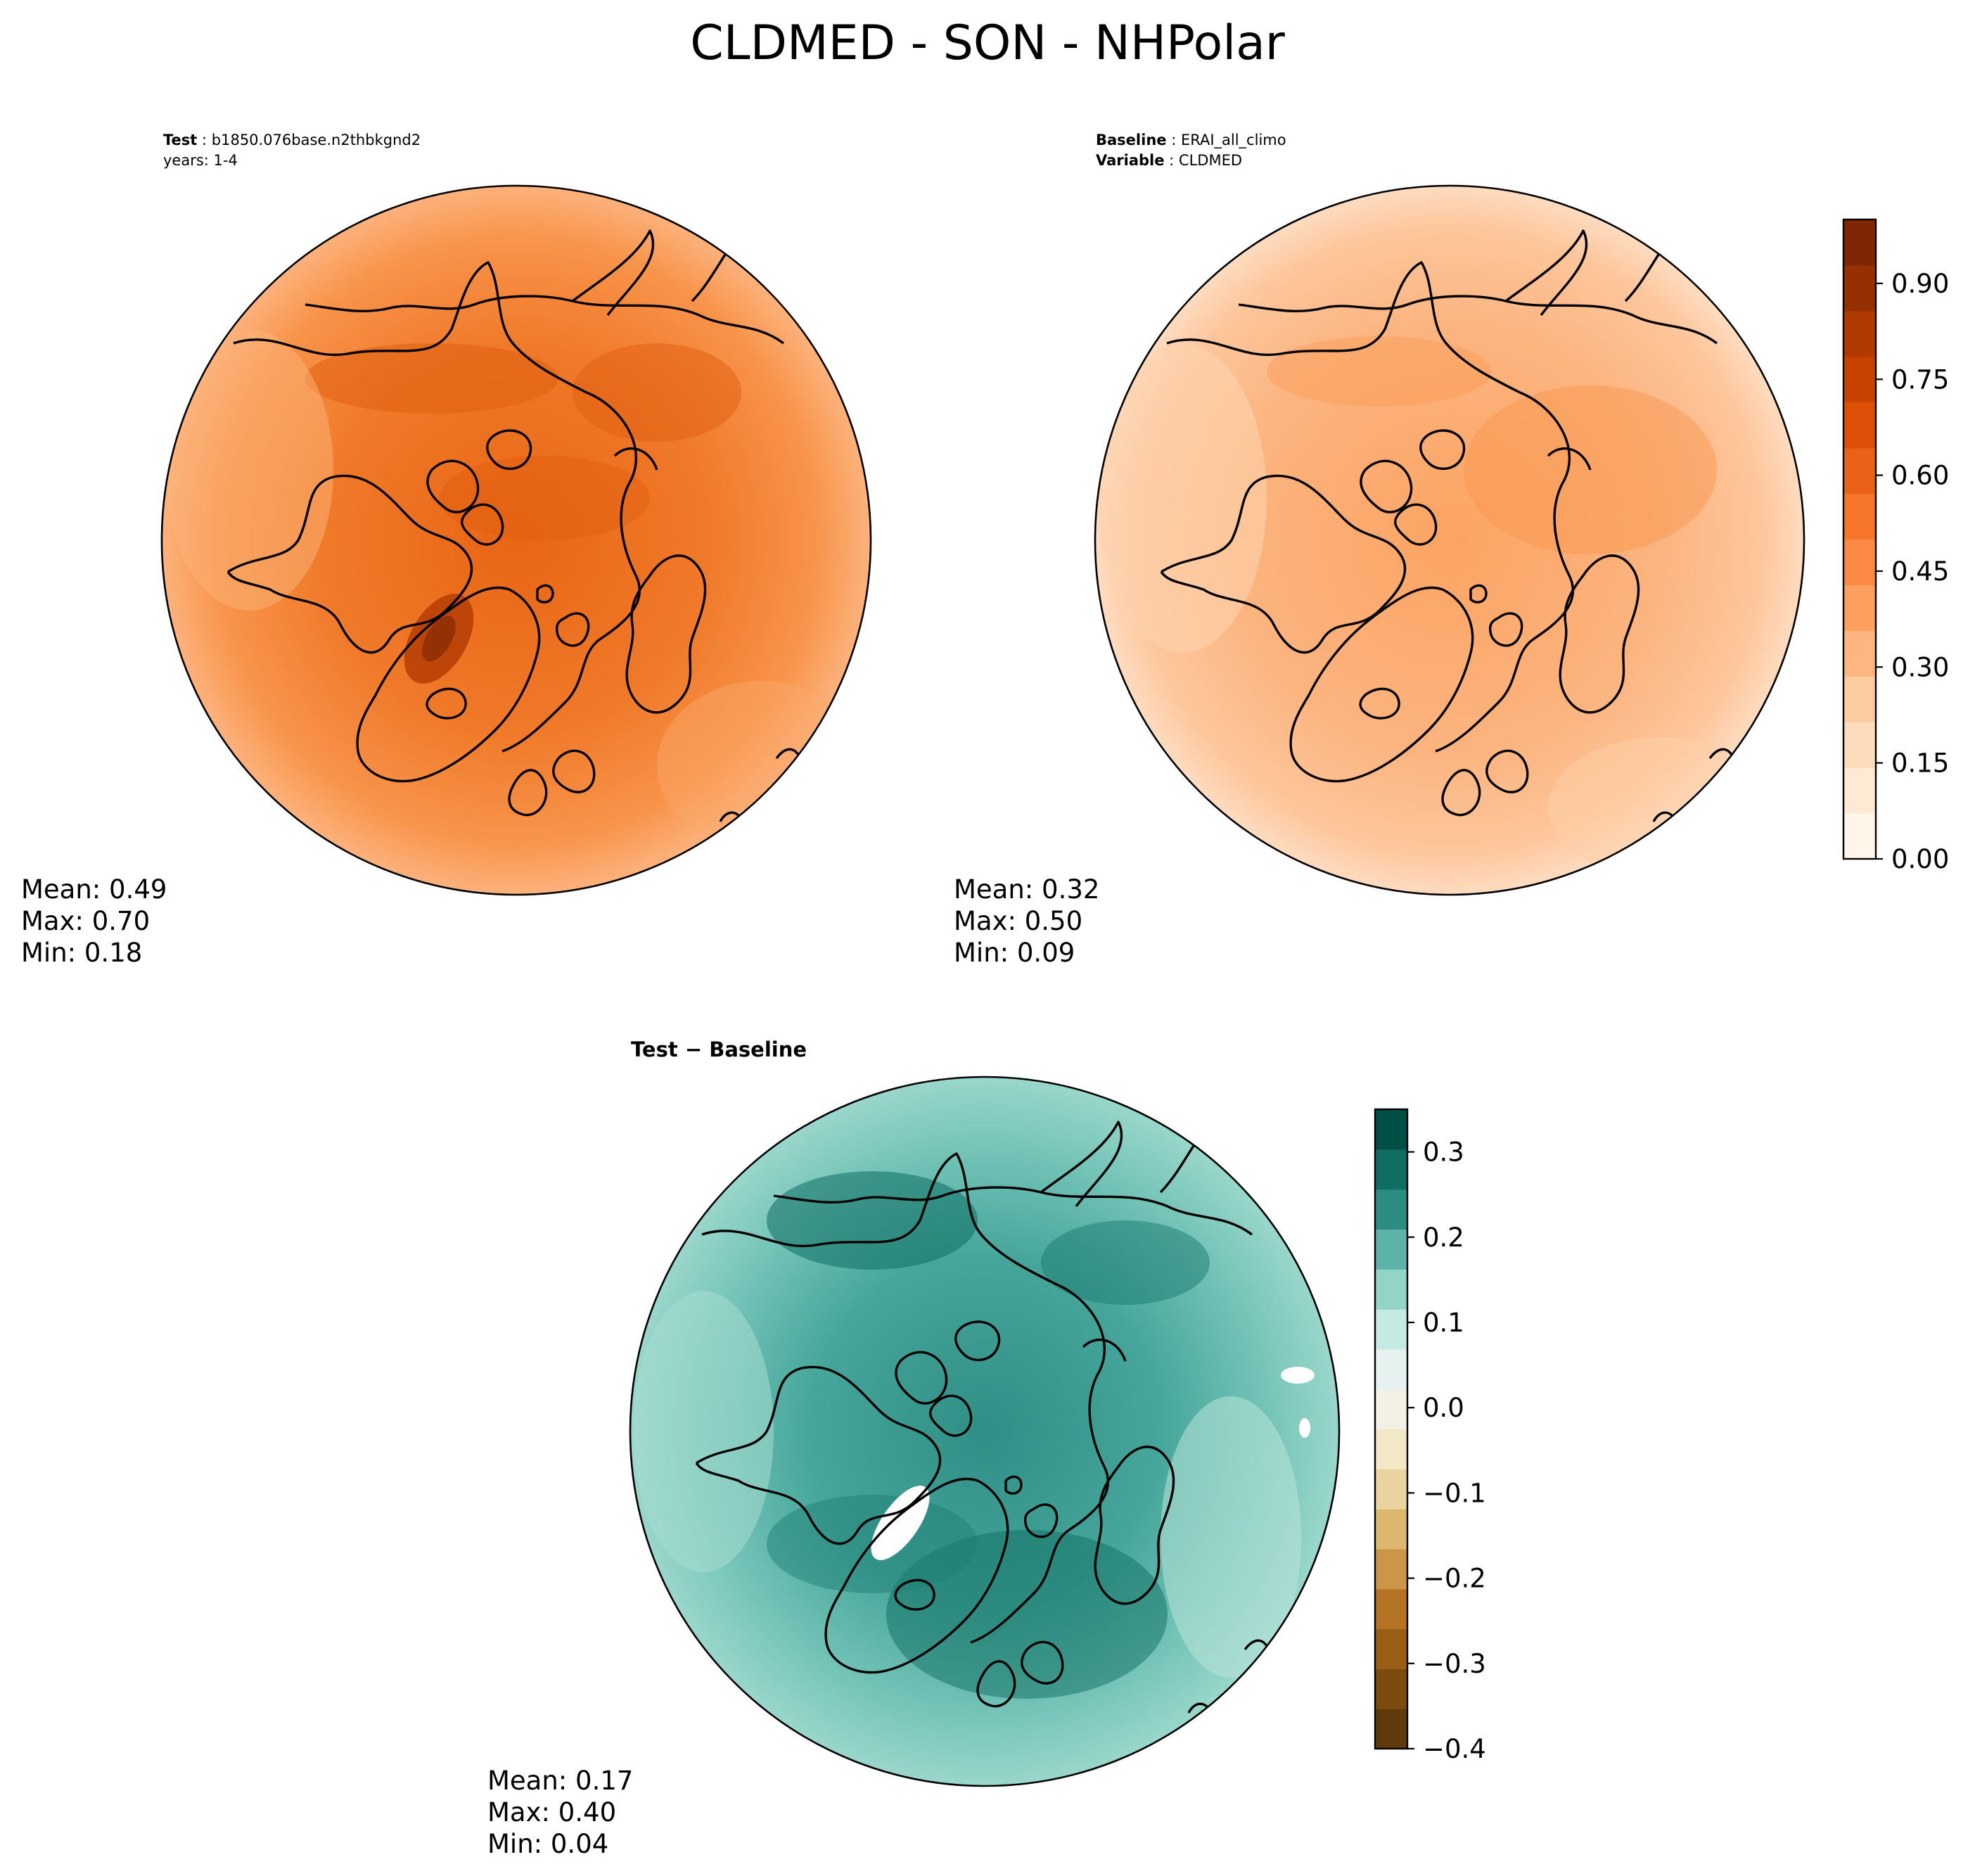 The height and width of the screenshot is (1876, 1975). What do you see at coordinates (200, 160) in the screenshot?
I see `test-header-years: years: 1-4` at bounding box center [200, 160].